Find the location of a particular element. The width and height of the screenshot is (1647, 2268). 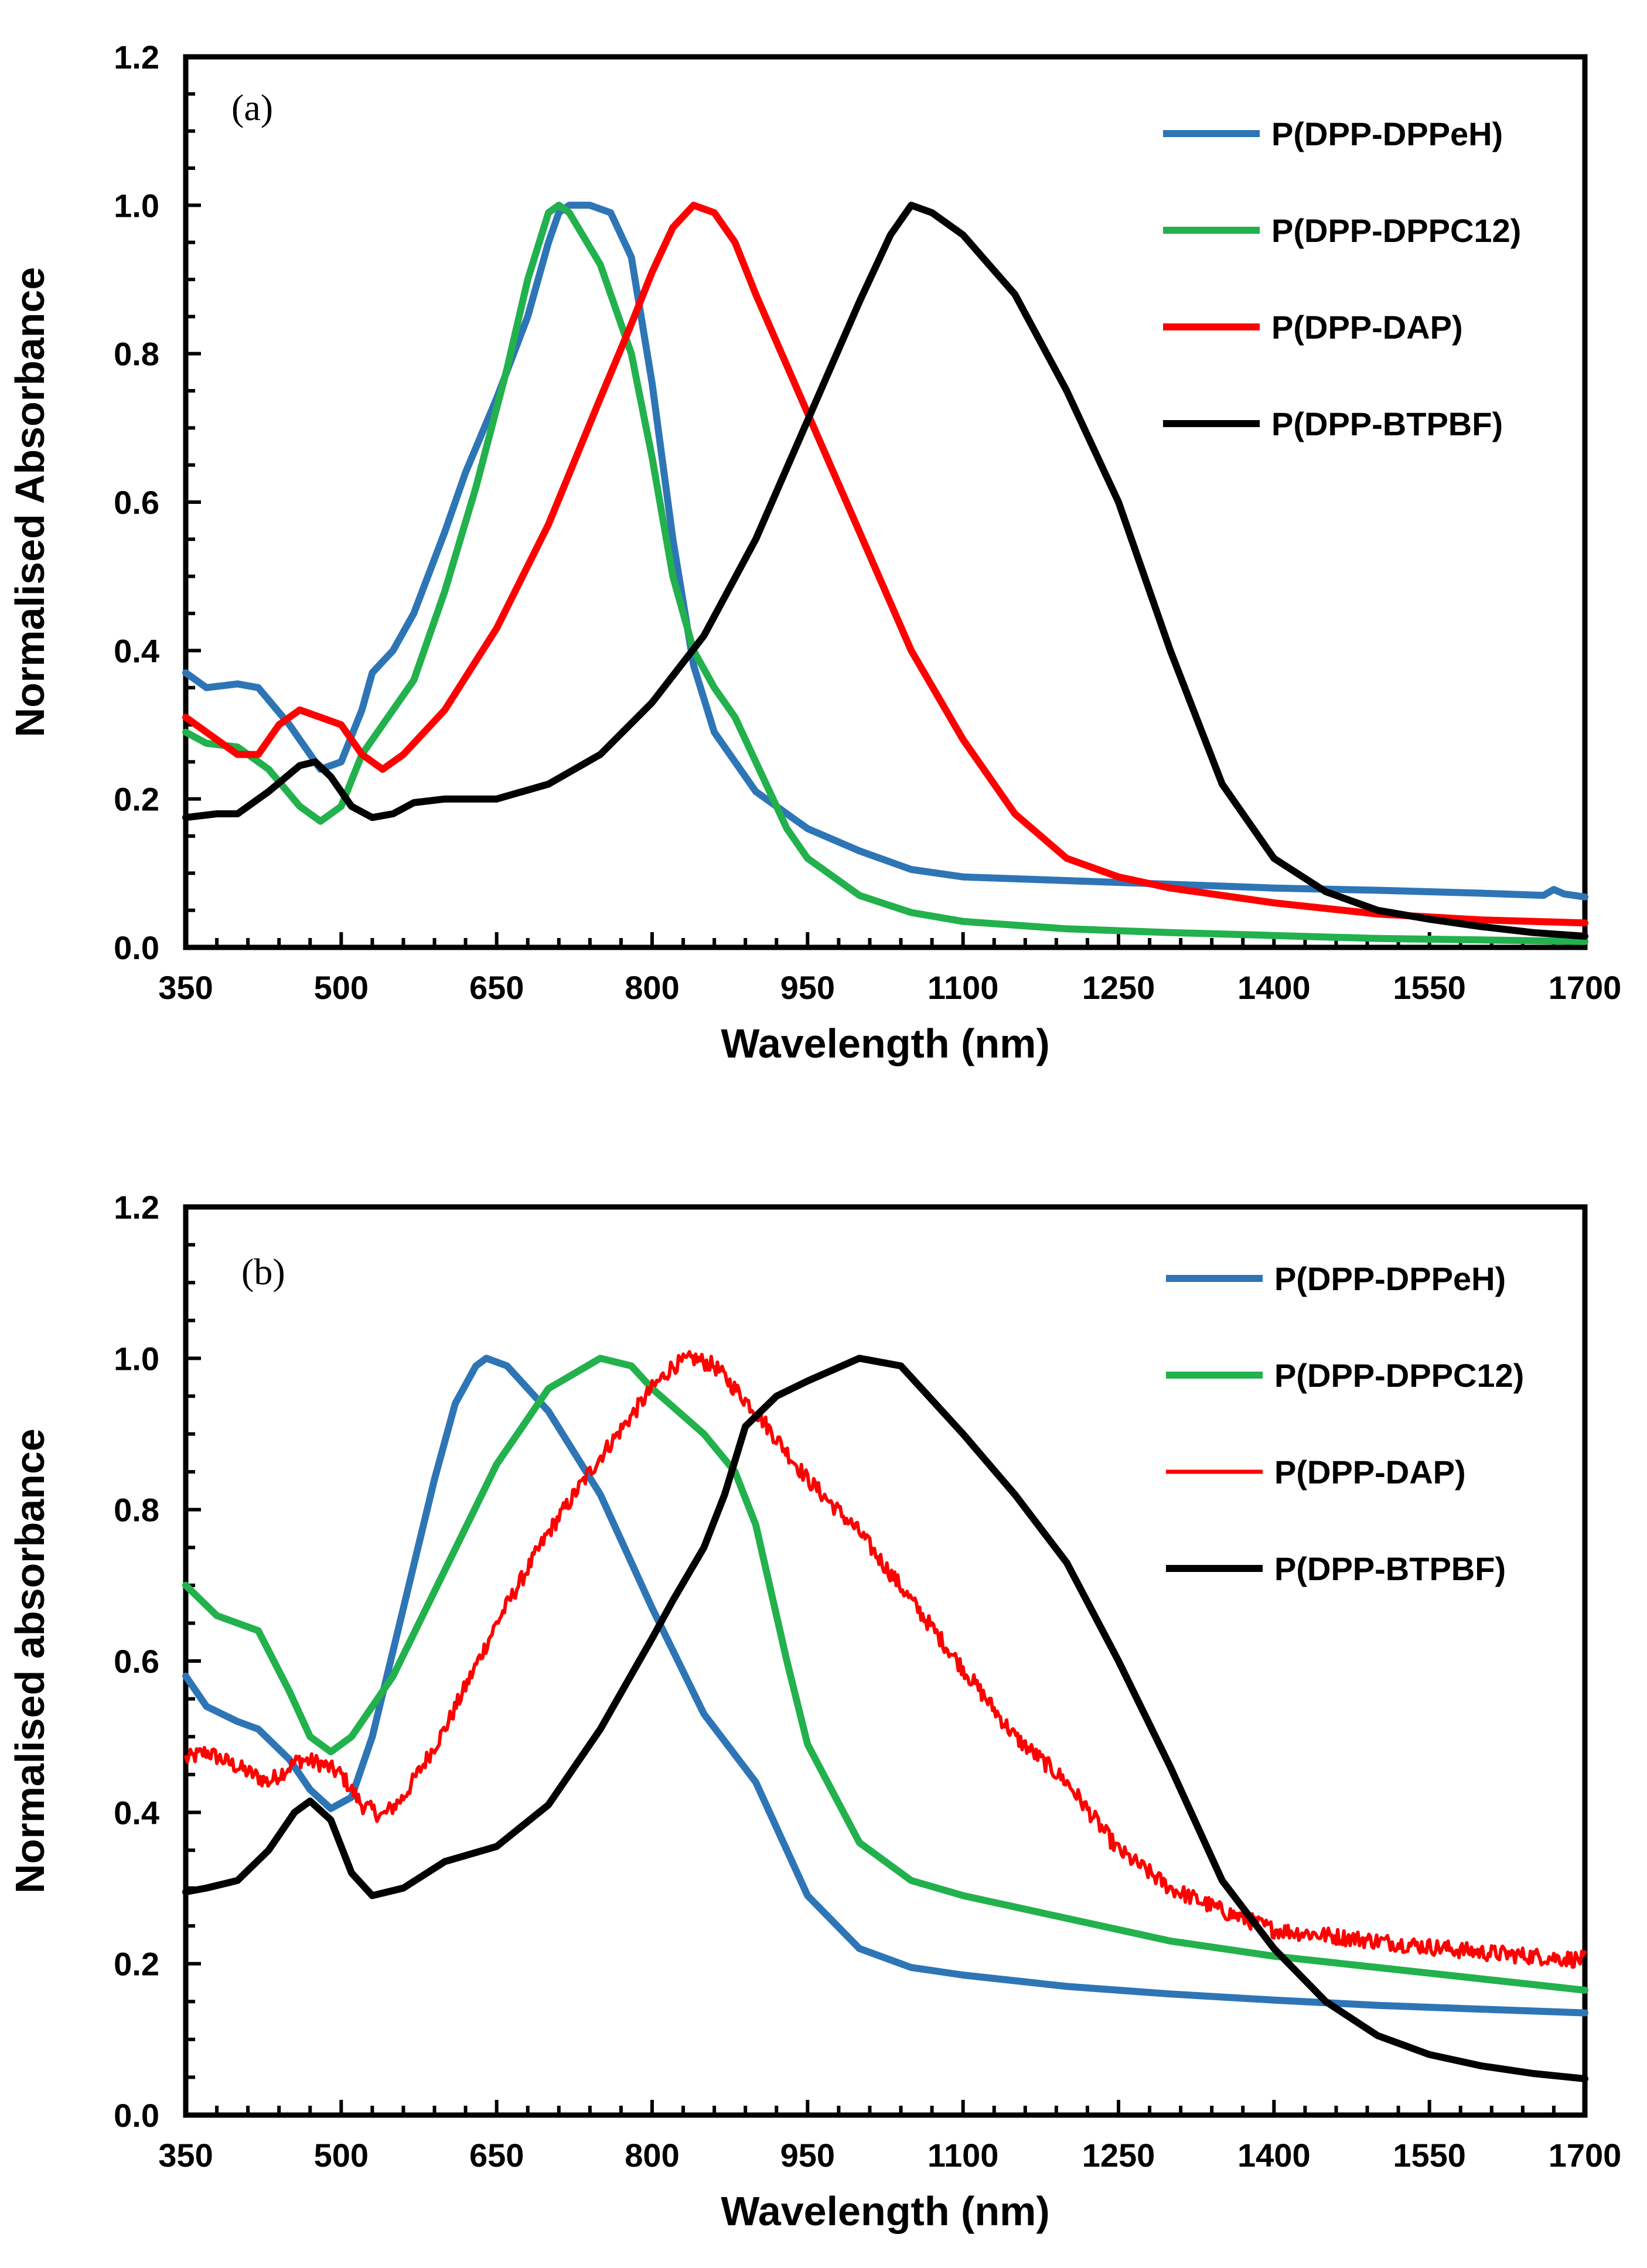

y-axis-title: Normalised Absorbance is located at coordinates (30, 502).